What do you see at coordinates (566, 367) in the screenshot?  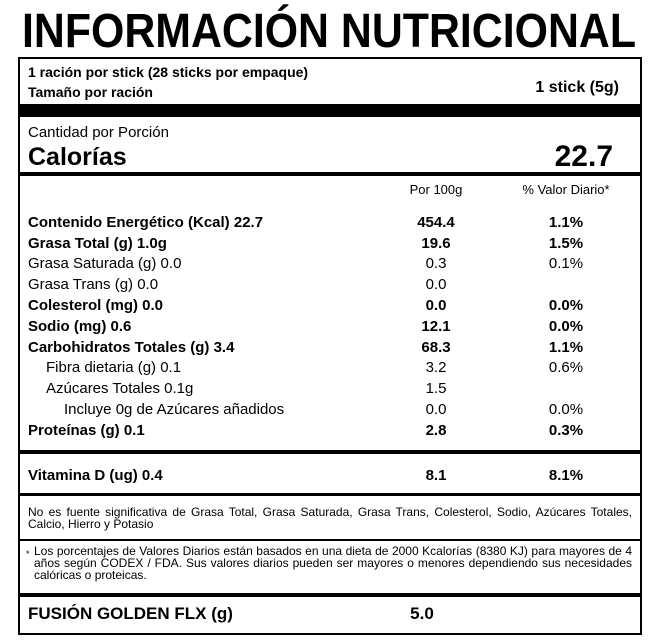 I see `cell: 0.6%` at bounding box center [566, 367].